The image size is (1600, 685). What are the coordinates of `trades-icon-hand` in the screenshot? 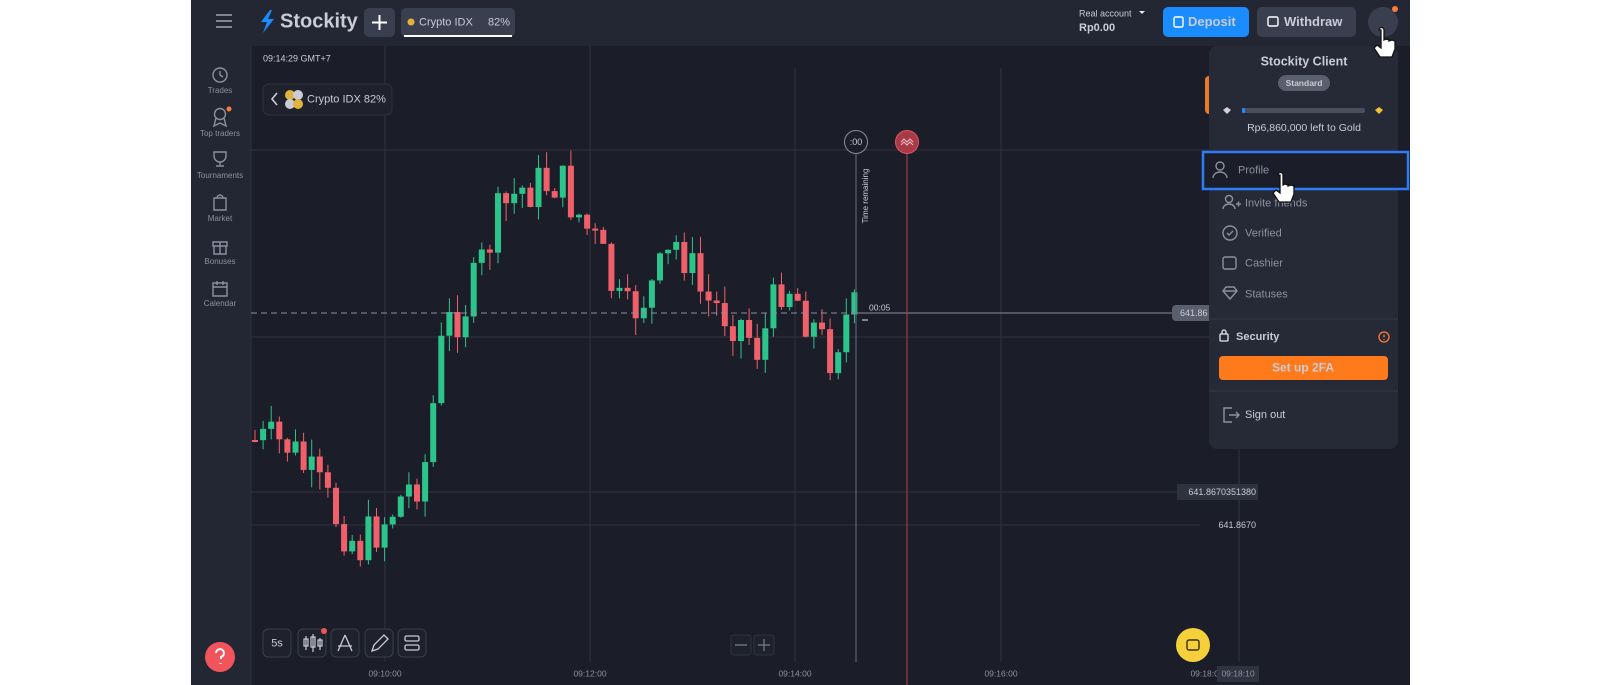 It's located at (221, 74).